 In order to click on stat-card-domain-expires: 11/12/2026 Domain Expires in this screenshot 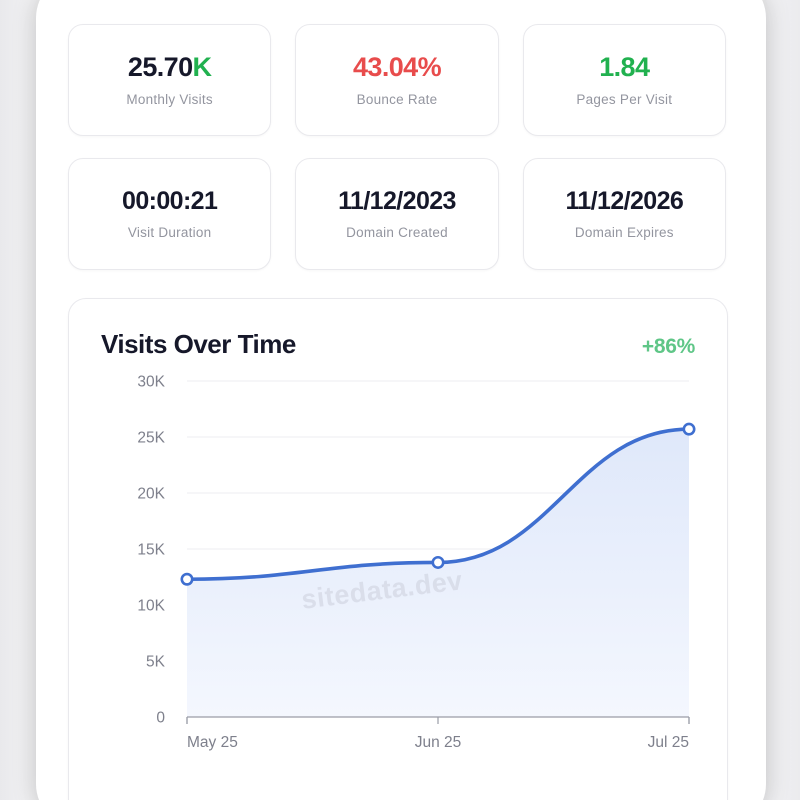, I will do `click(624, 214)`.